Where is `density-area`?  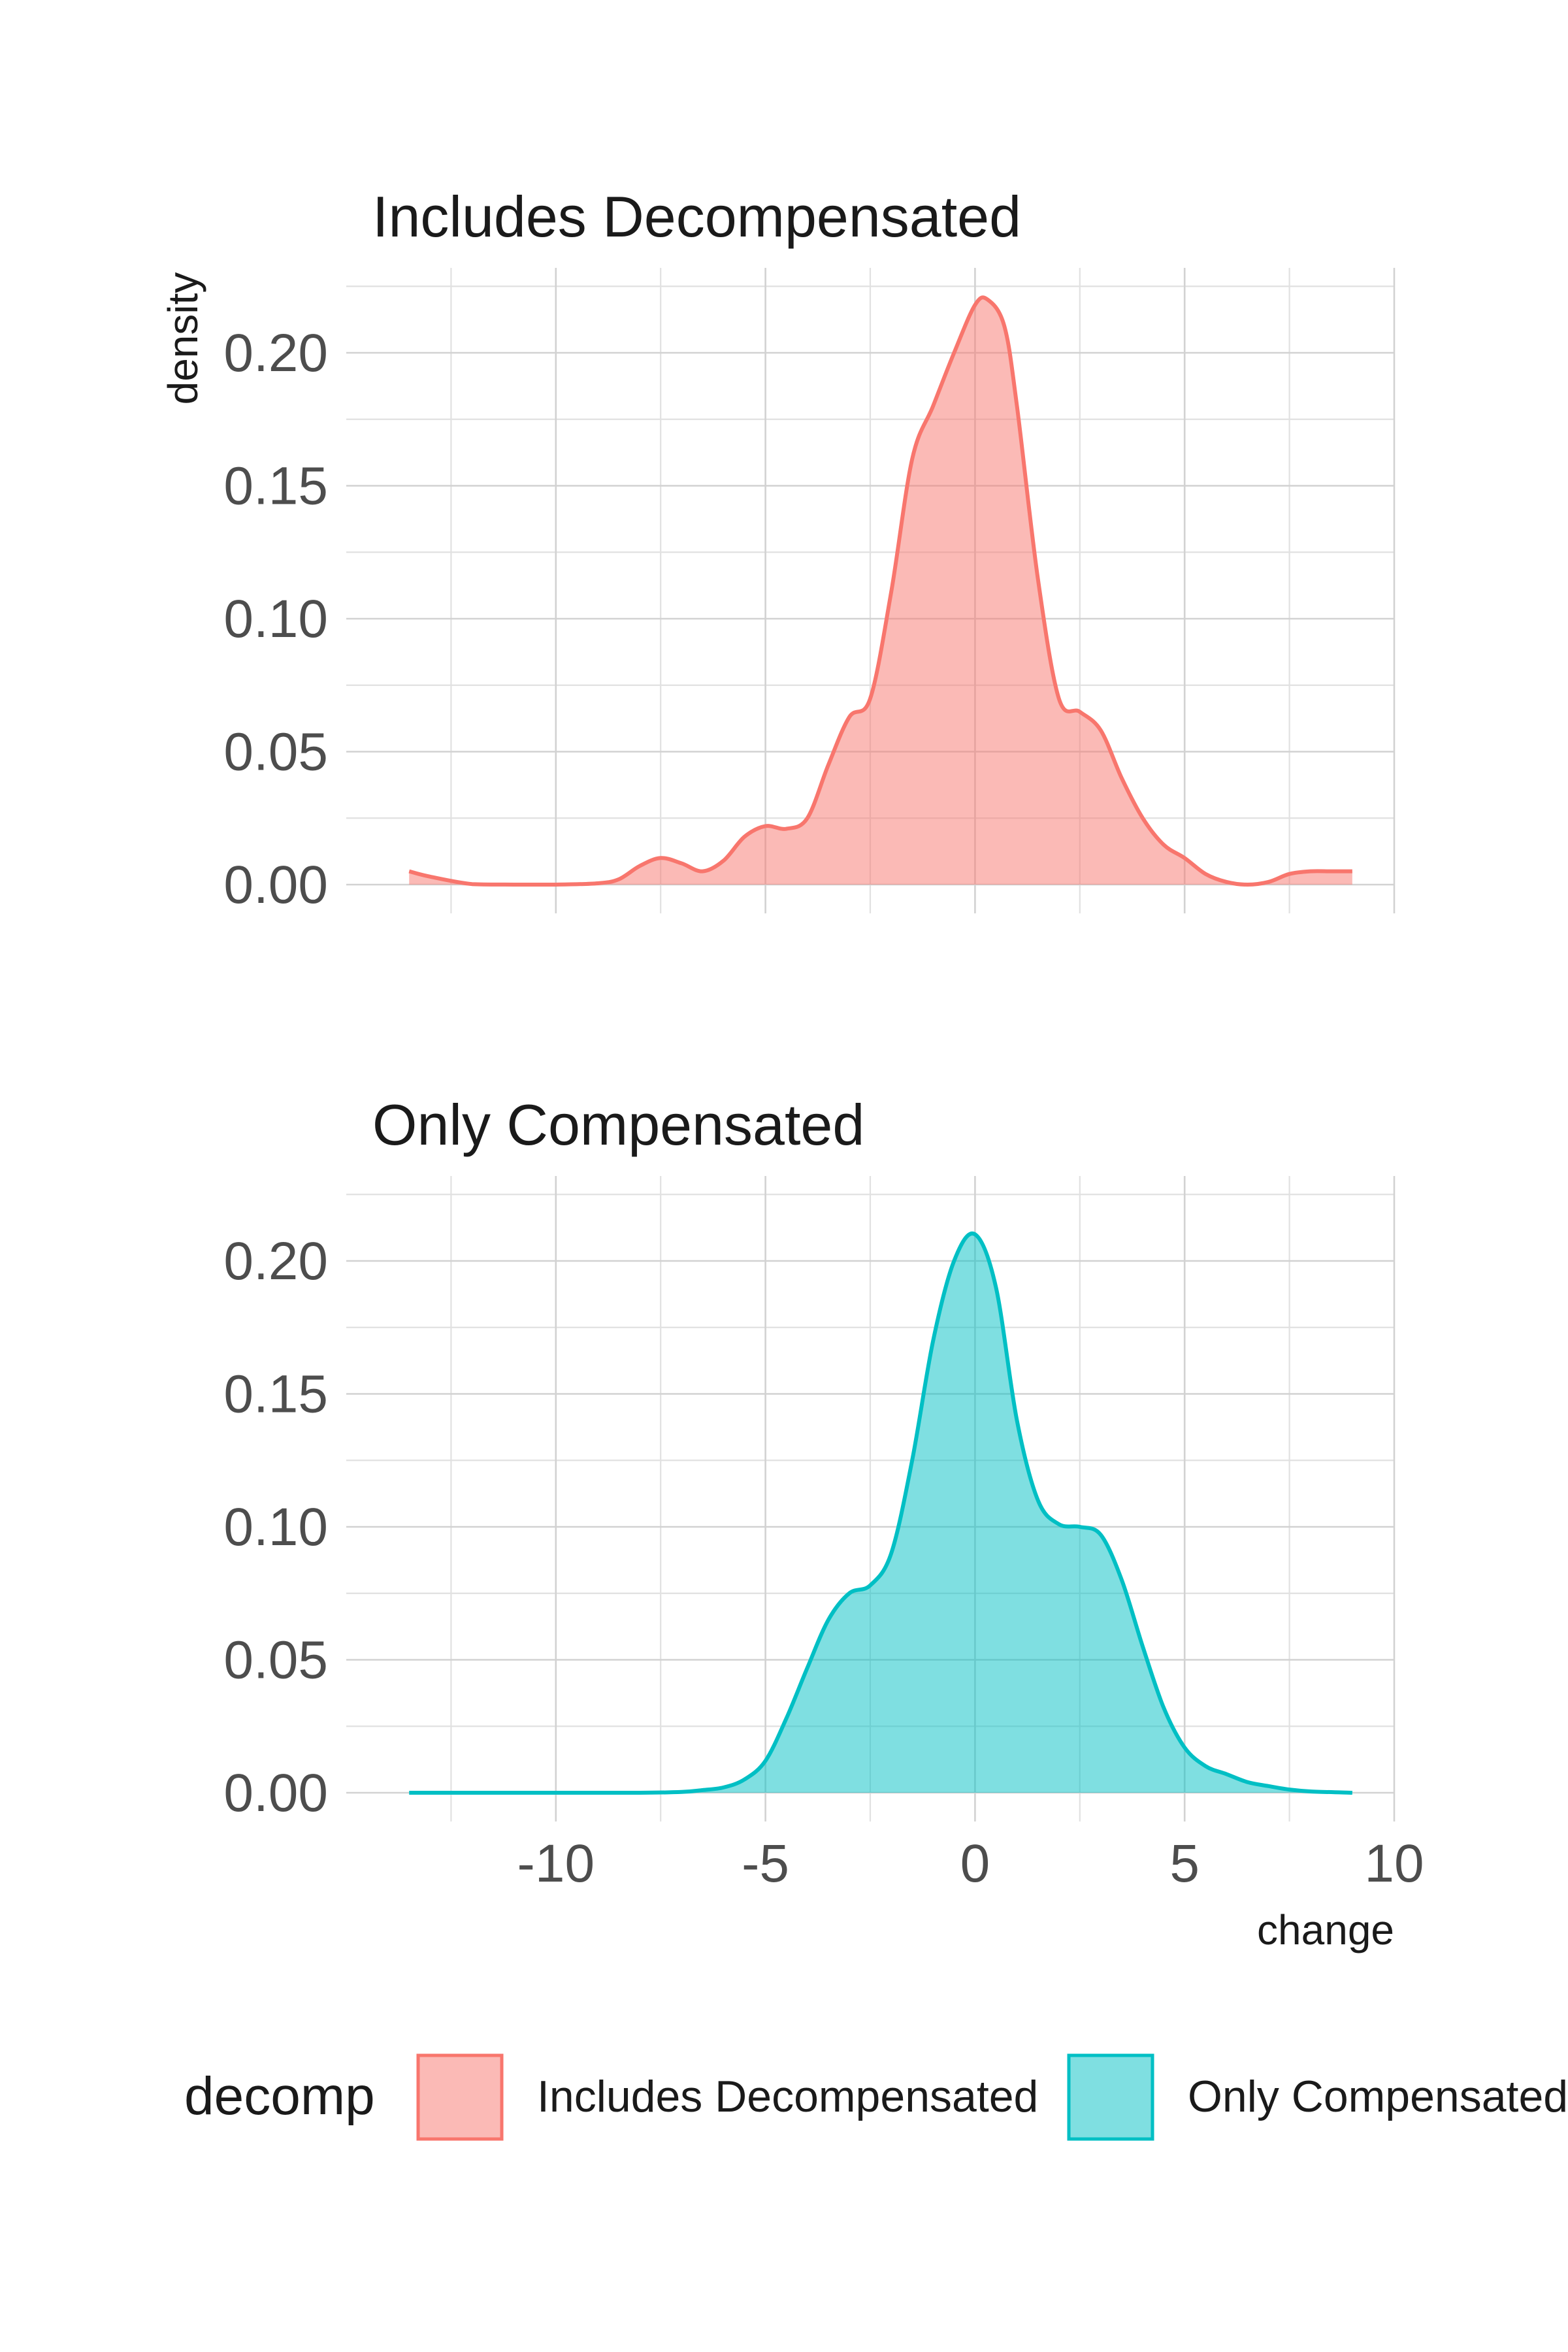
density-area is located at coordinates (880, 1513).